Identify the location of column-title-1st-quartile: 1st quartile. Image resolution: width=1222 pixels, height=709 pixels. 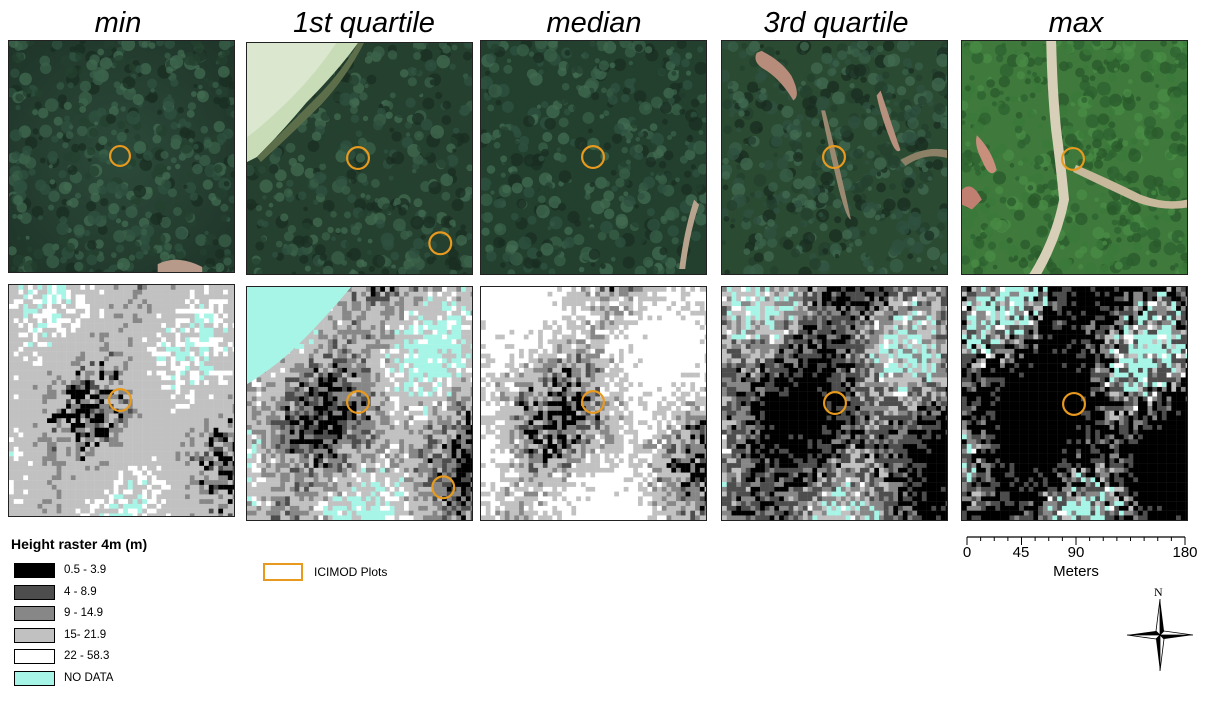
(364, 23).